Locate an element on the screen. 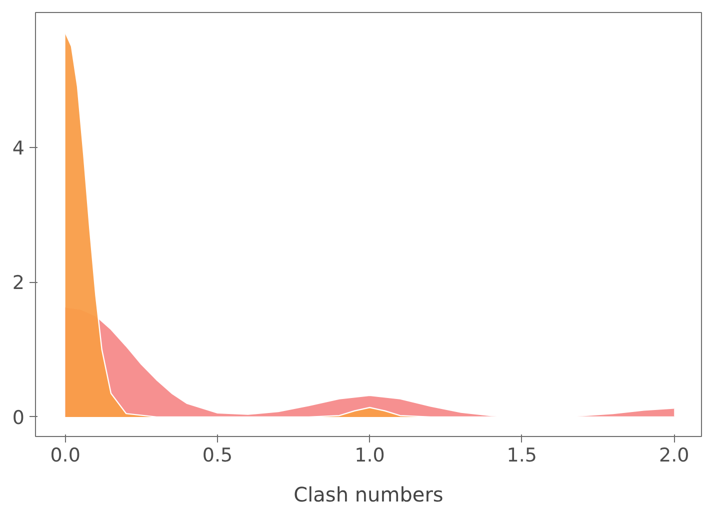  x-tick-label: 1.0 is located at coordinates (369, 455).